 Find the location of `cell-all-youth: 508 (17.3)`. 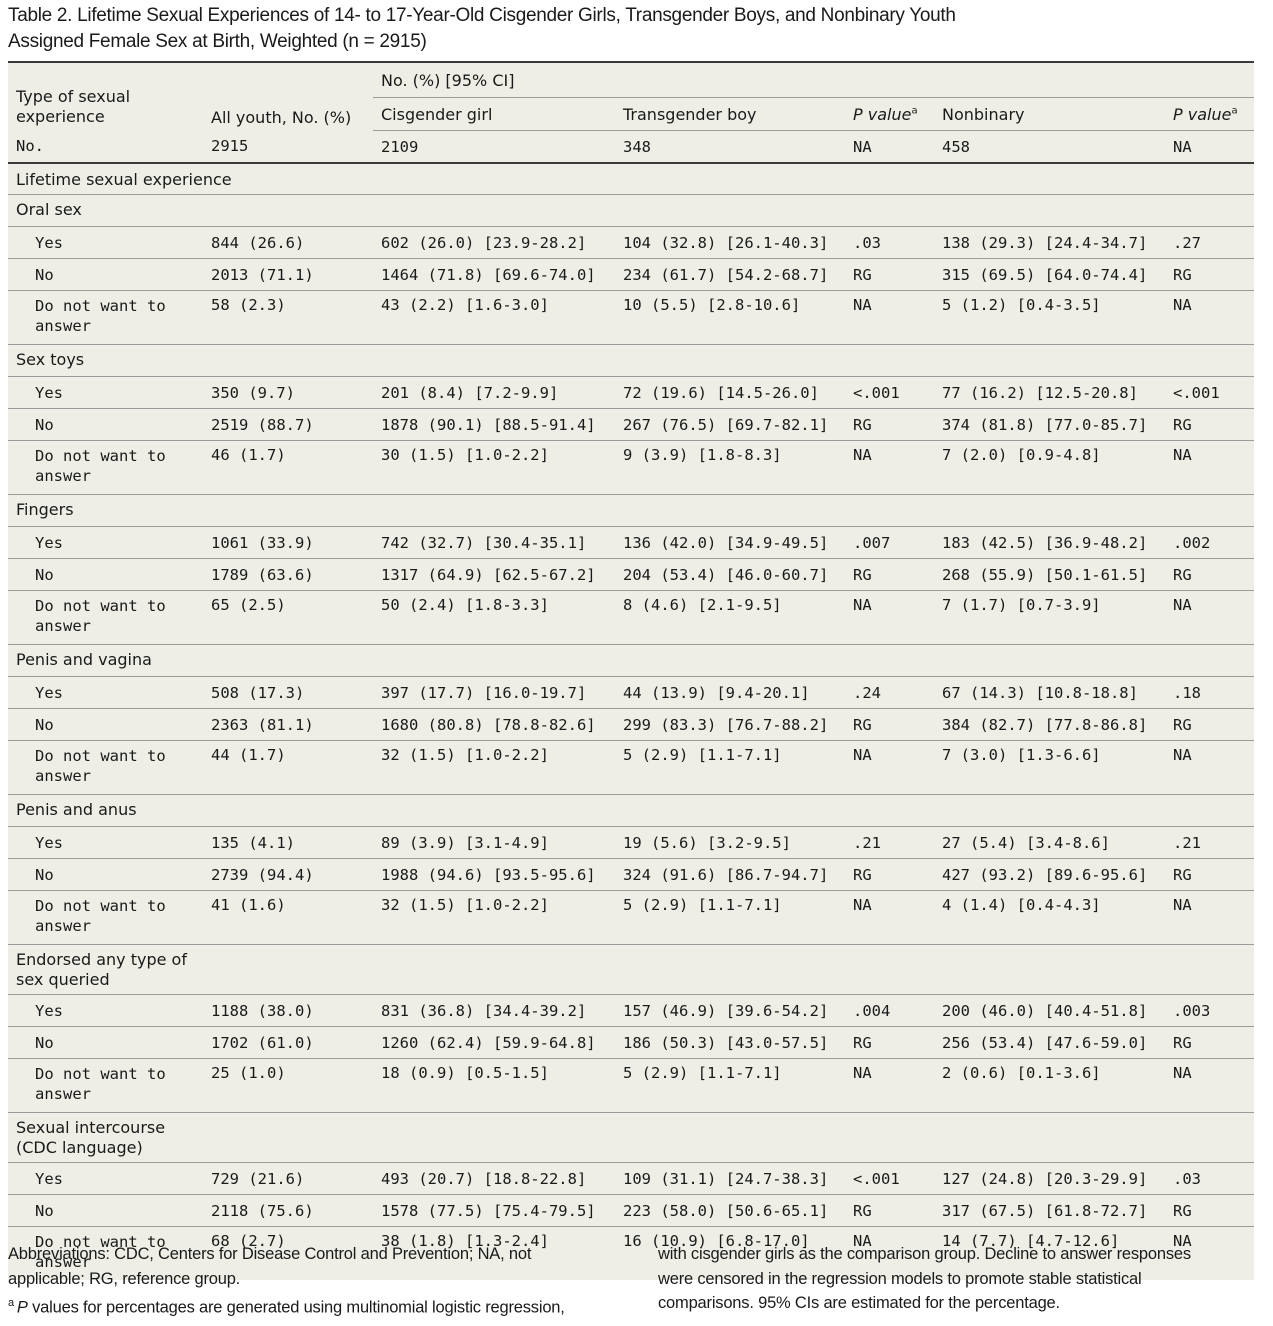

cell-all-youth: 508 (17.3) is located at coordinates (288, 692).